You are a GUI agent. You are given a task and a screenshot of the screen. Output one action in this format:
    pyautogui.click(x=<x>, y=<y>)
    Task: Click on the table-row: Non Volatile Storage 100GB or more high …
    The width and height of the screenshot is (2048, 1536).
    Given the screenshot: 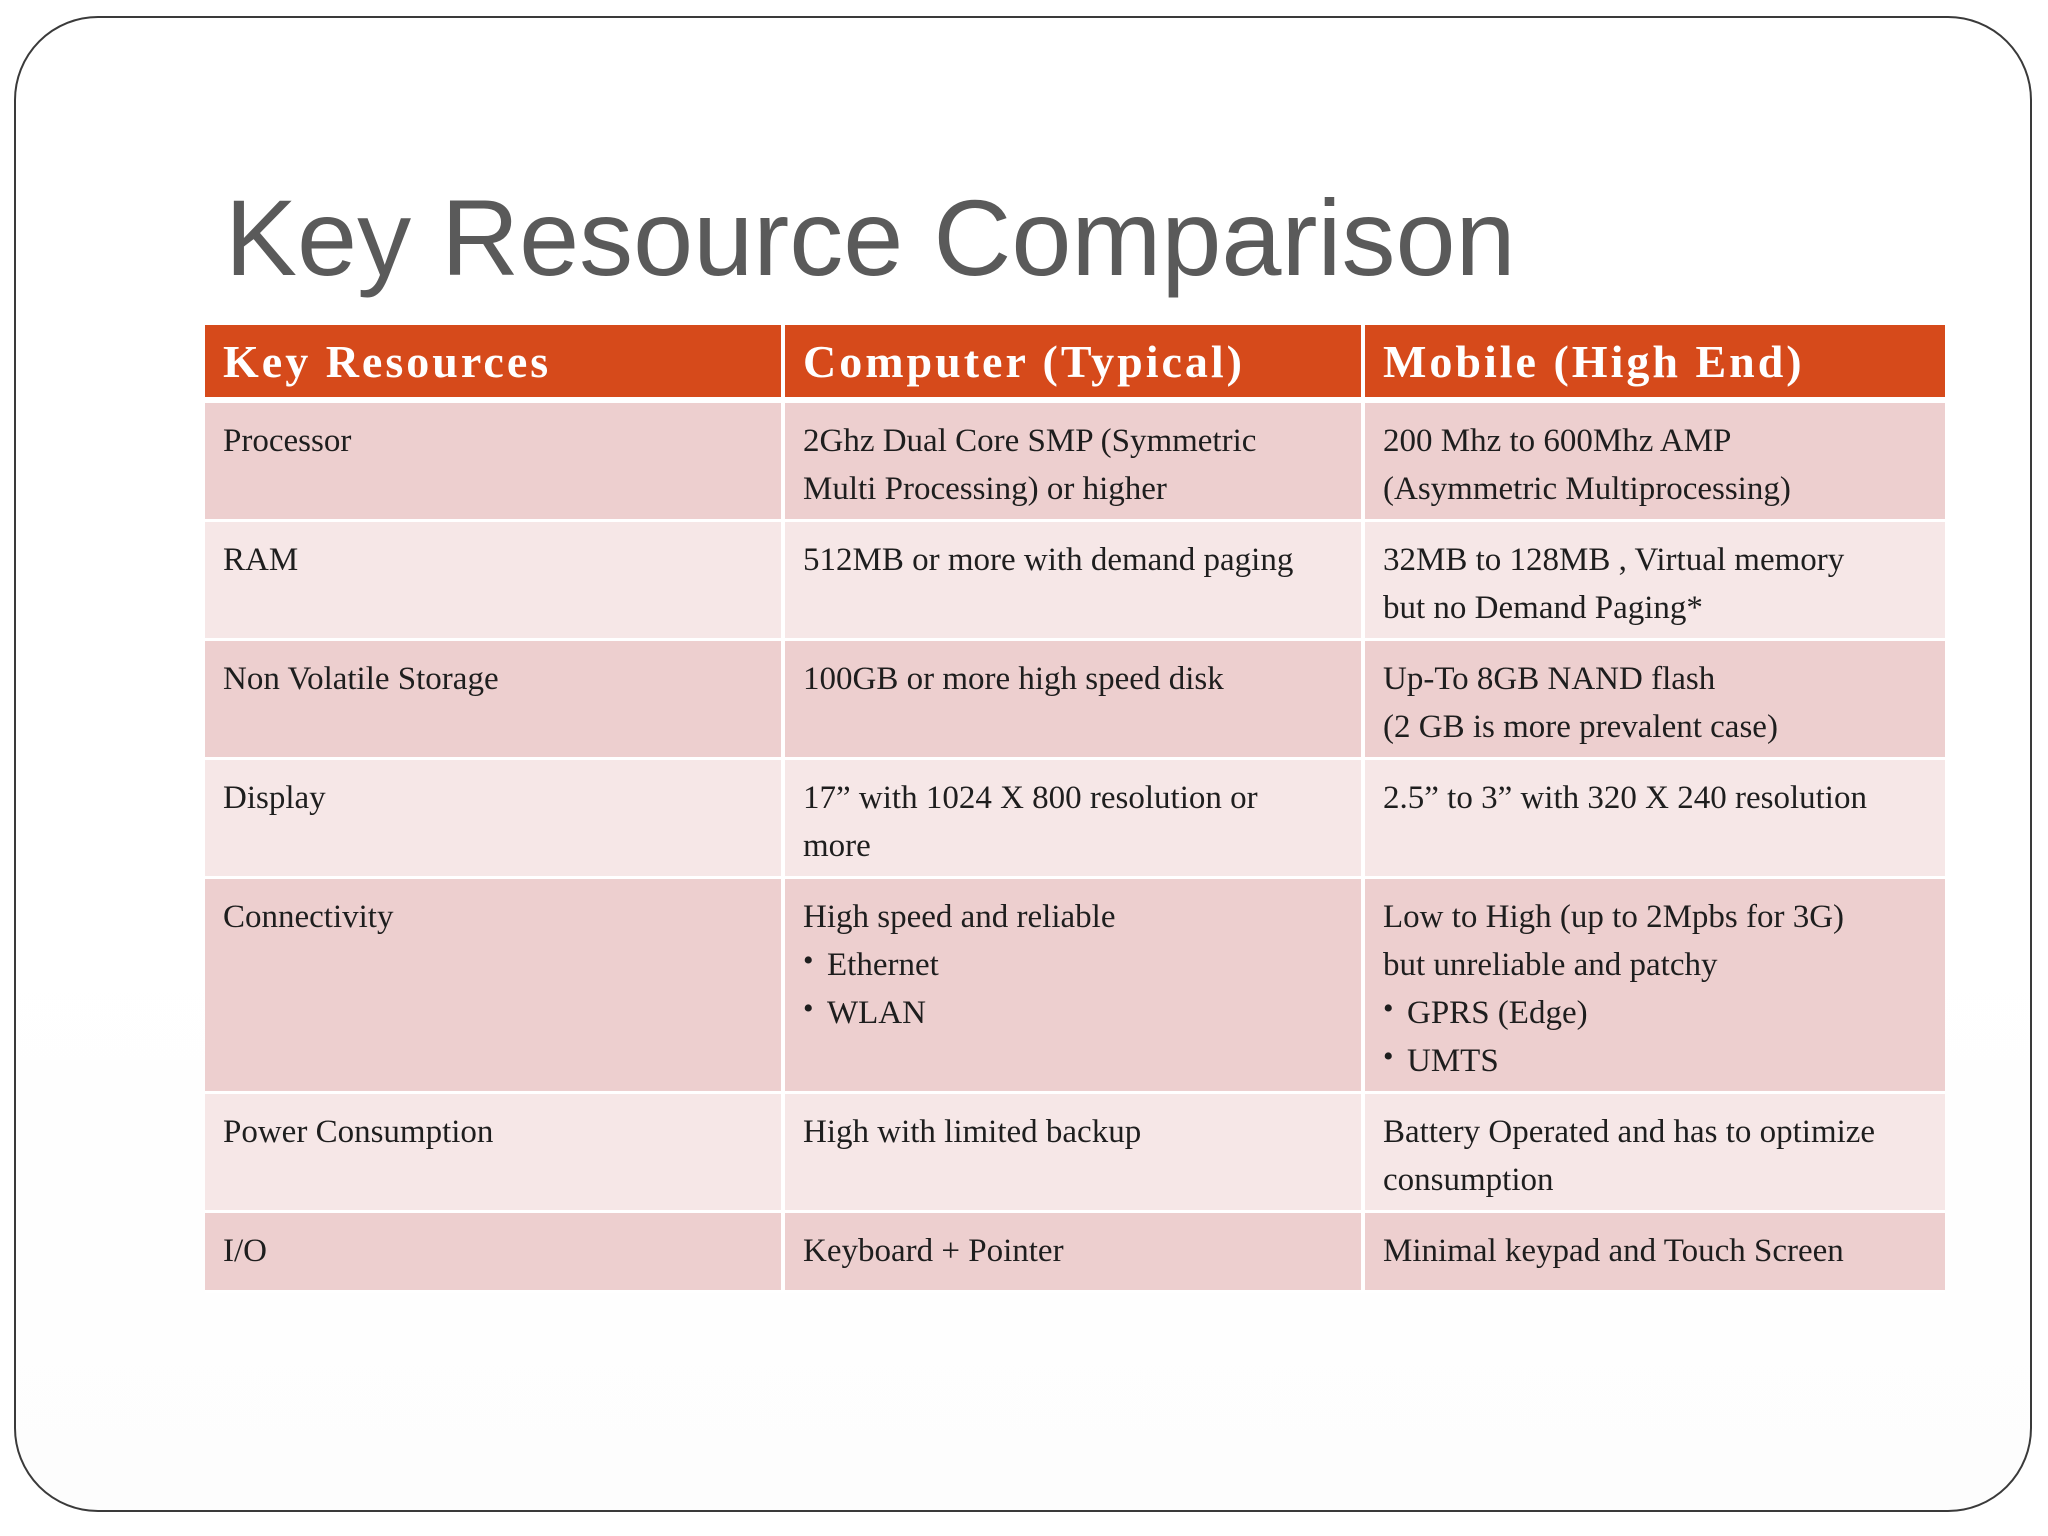 What is the action you would take?
    pyautogui.click(x=1075, y=700)
    